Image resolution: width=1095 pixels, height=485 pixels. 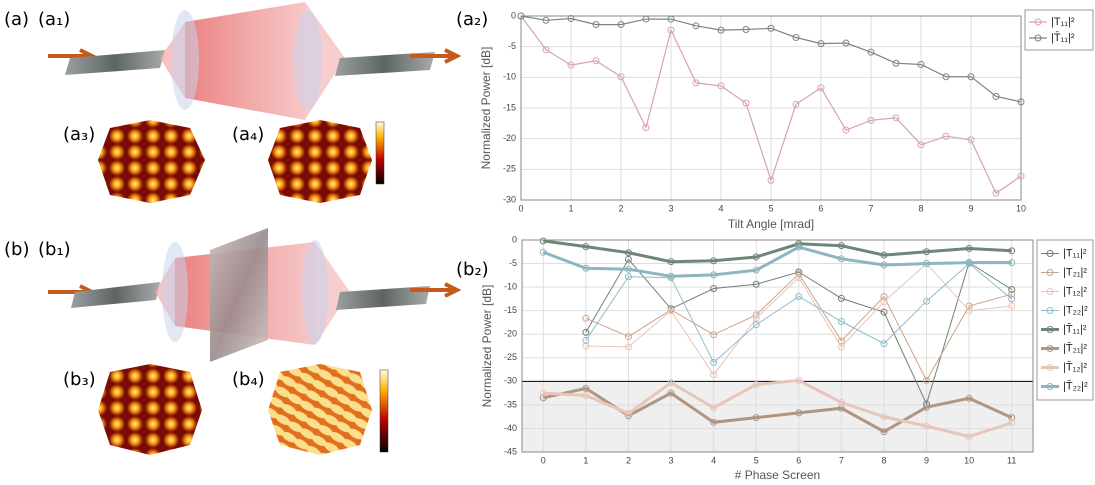 I want to click on y-tick-label: -40, so click(x=510, y=428).